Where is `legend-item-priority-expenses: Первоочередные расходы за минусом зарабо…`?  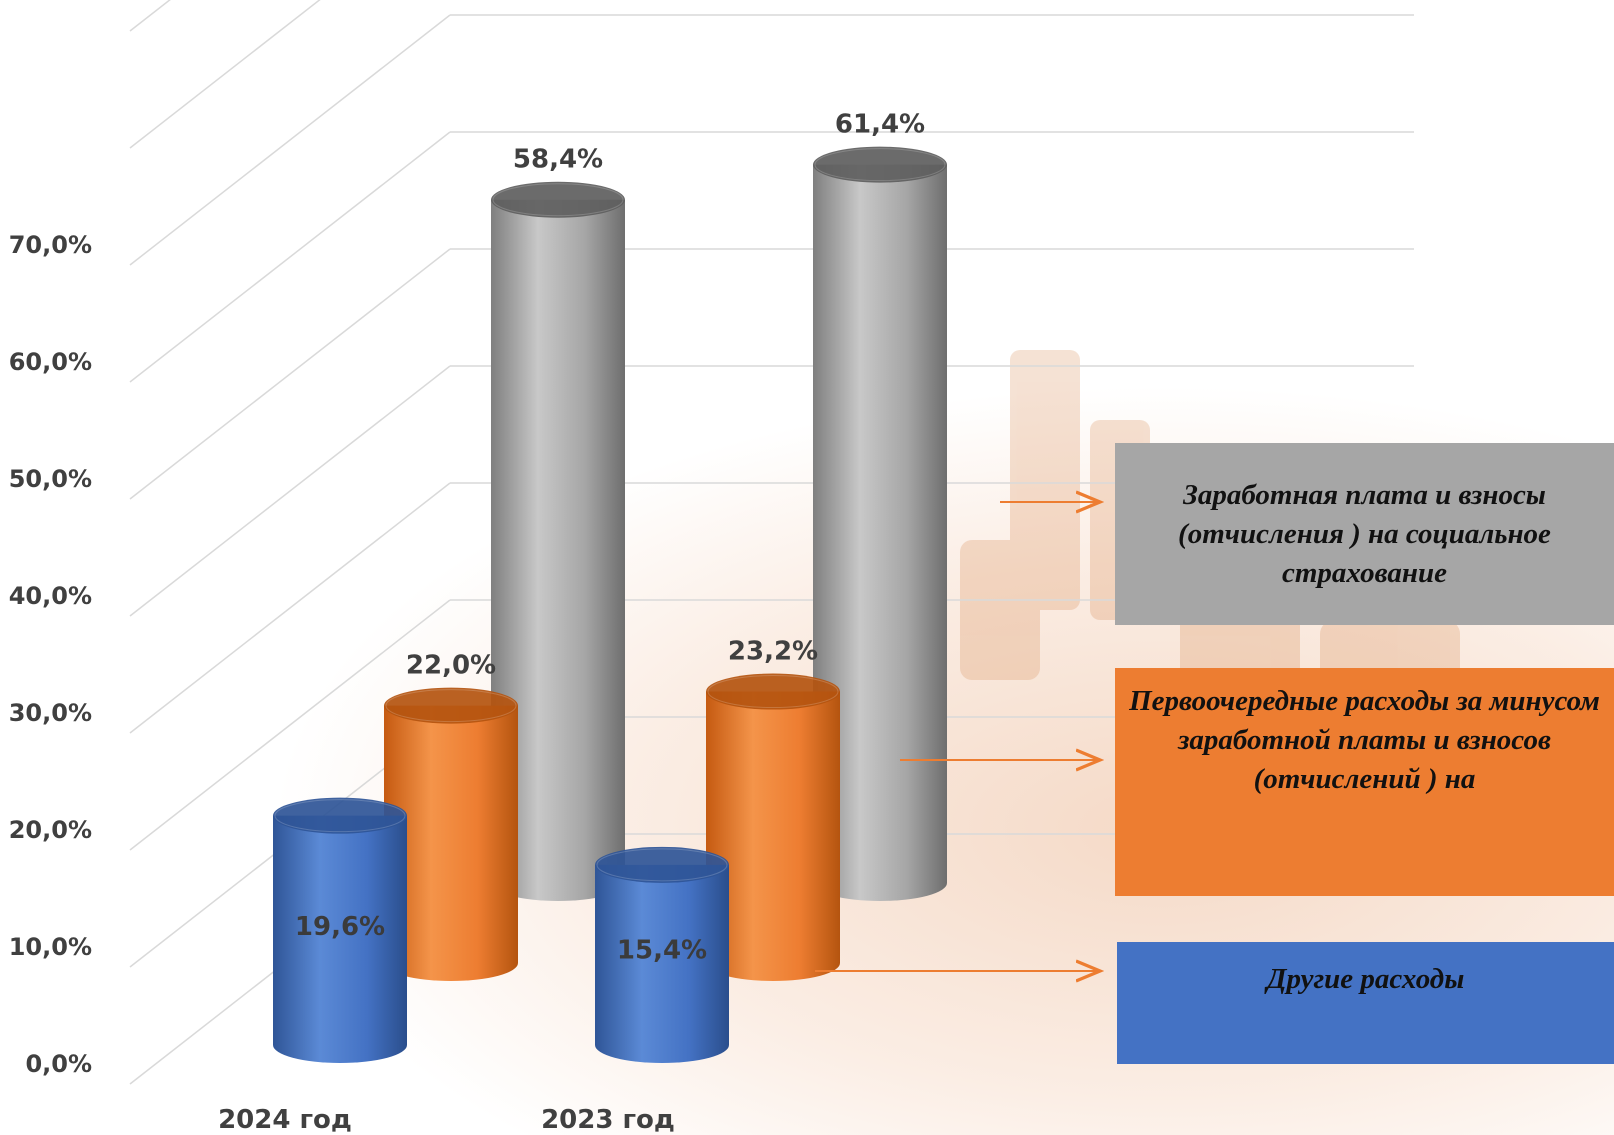
legend-item-priority-expenses: Первоочередные расходы за минусом зарабо… is located at coordinates (1364, 782).